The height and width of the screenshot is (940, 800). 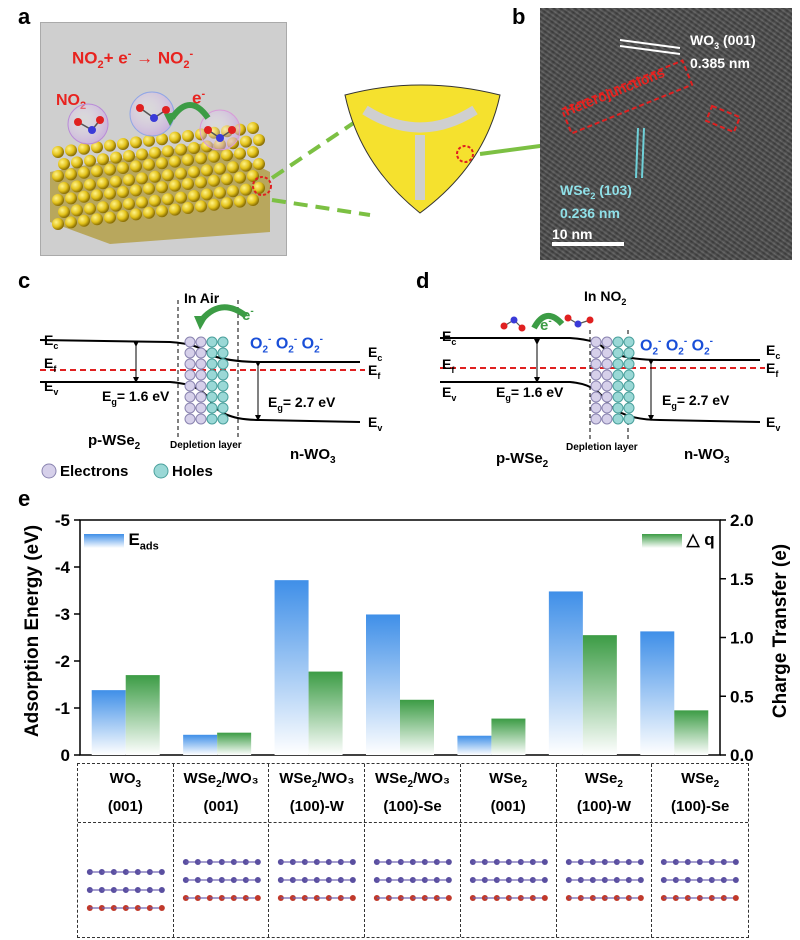 What do you see at coordinates (24, 16) in the screenshot?
I see `panel-a-label: a` at bounding box center [24, 16].